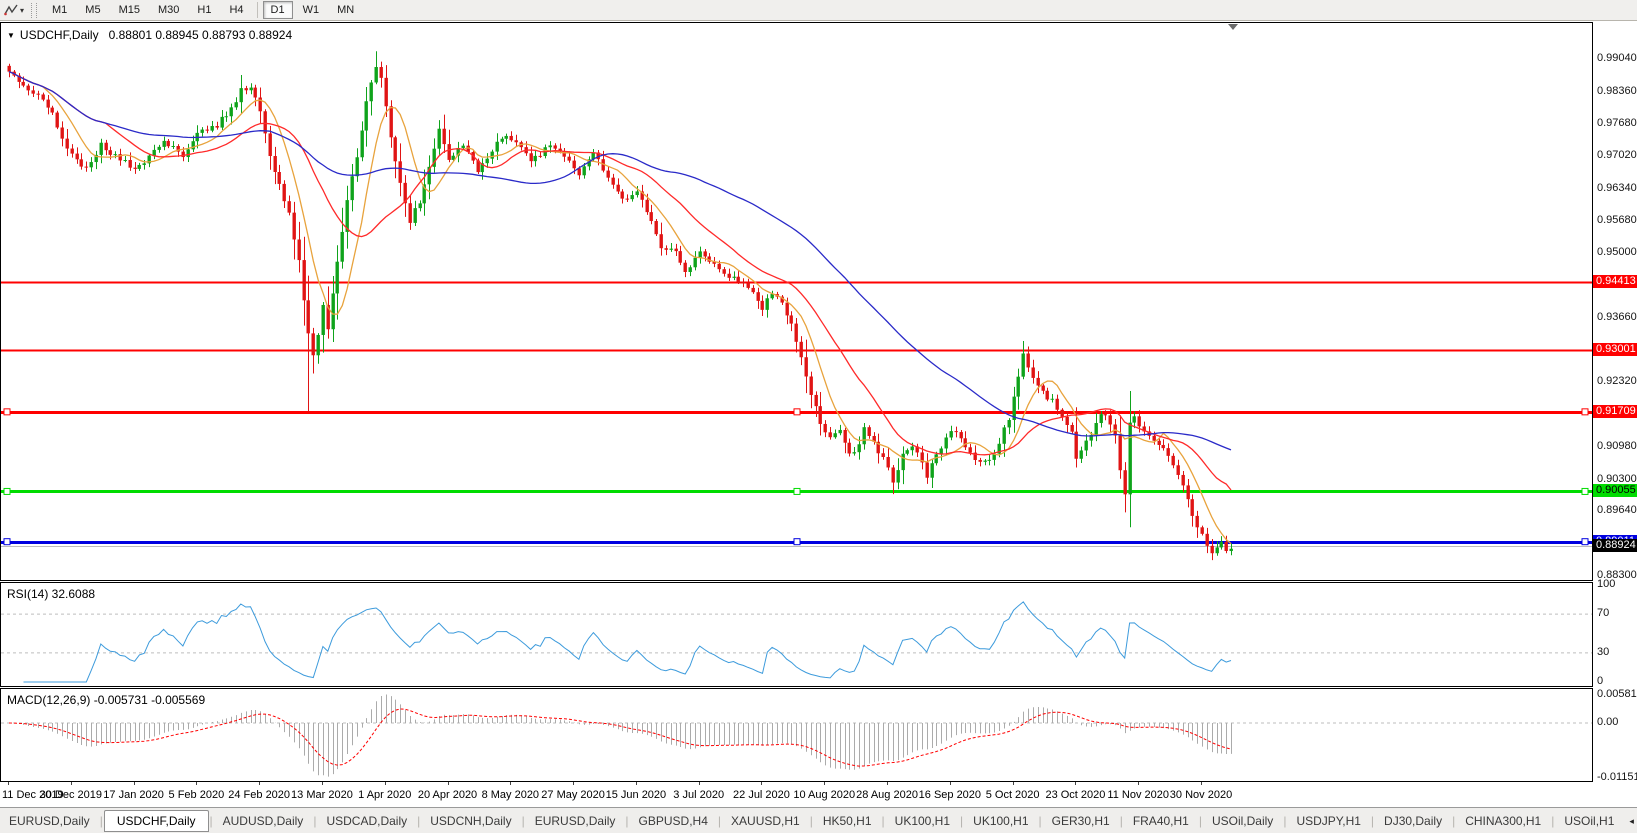  I want to click on rsi-panel: RSI(14) 32.6088, so click(796, 634).